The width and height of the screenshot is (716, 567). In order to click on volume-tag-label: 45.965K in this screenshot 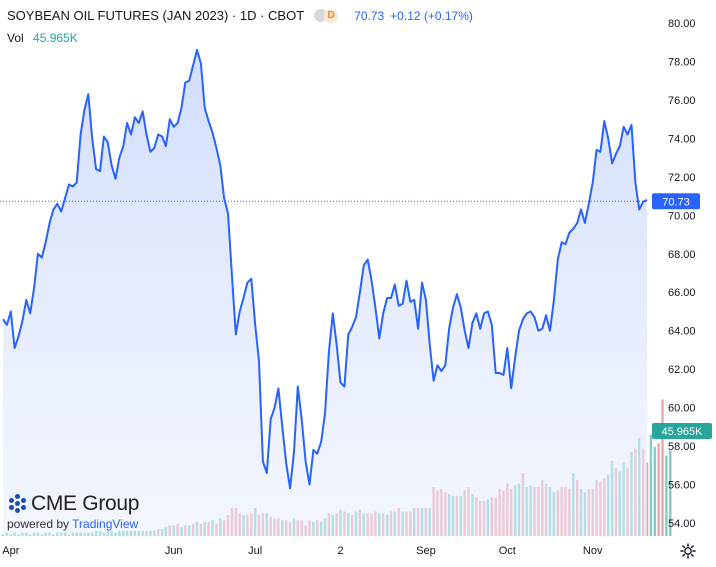, I will do `click(683, 432)`.